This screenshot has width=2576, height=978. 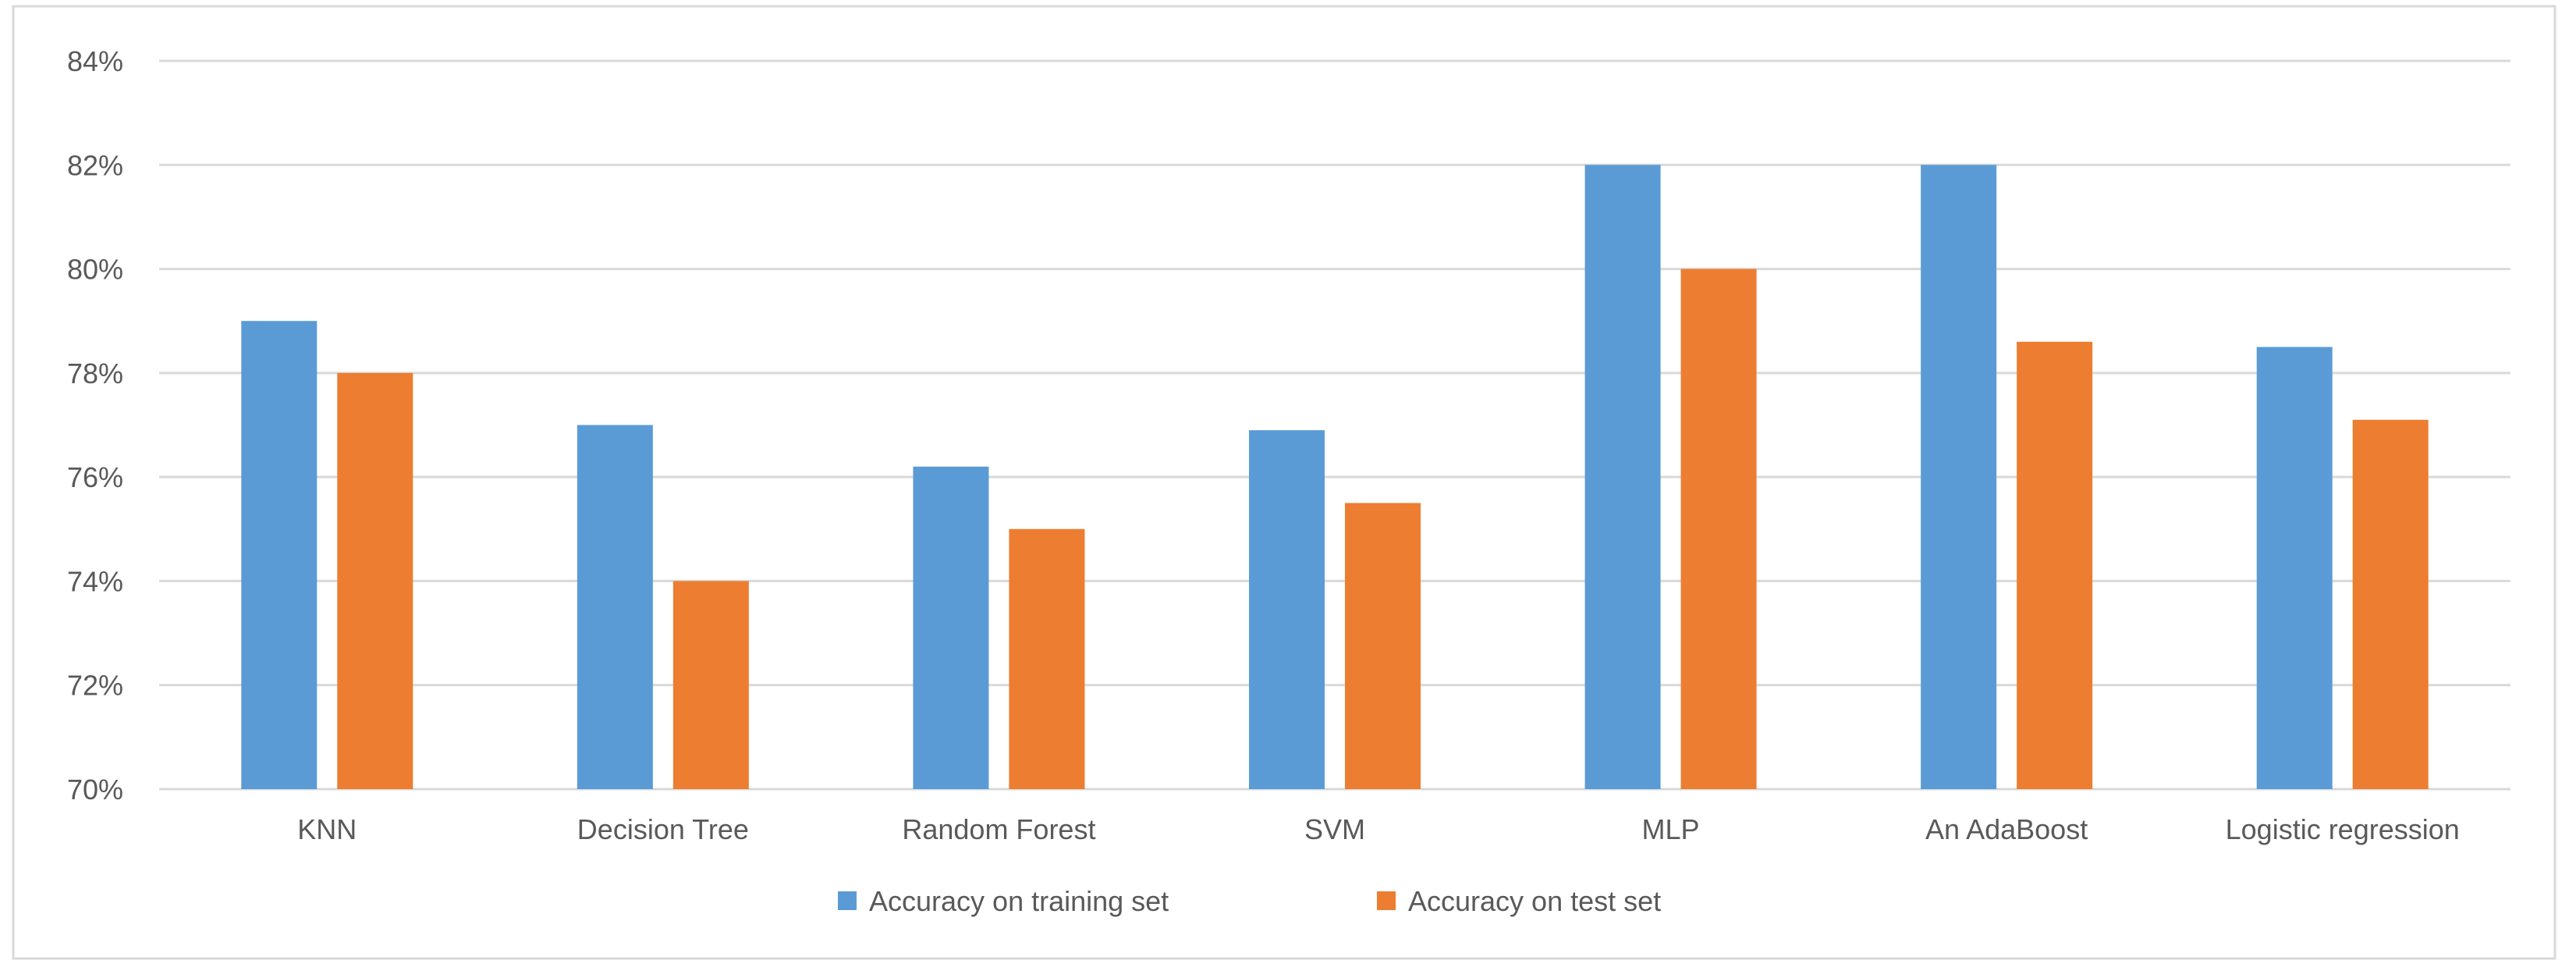 What do you see at coordinates (95, 270) in the screenshot?
I see `y-tick-label: 80%` at bounding box center [95, 270].